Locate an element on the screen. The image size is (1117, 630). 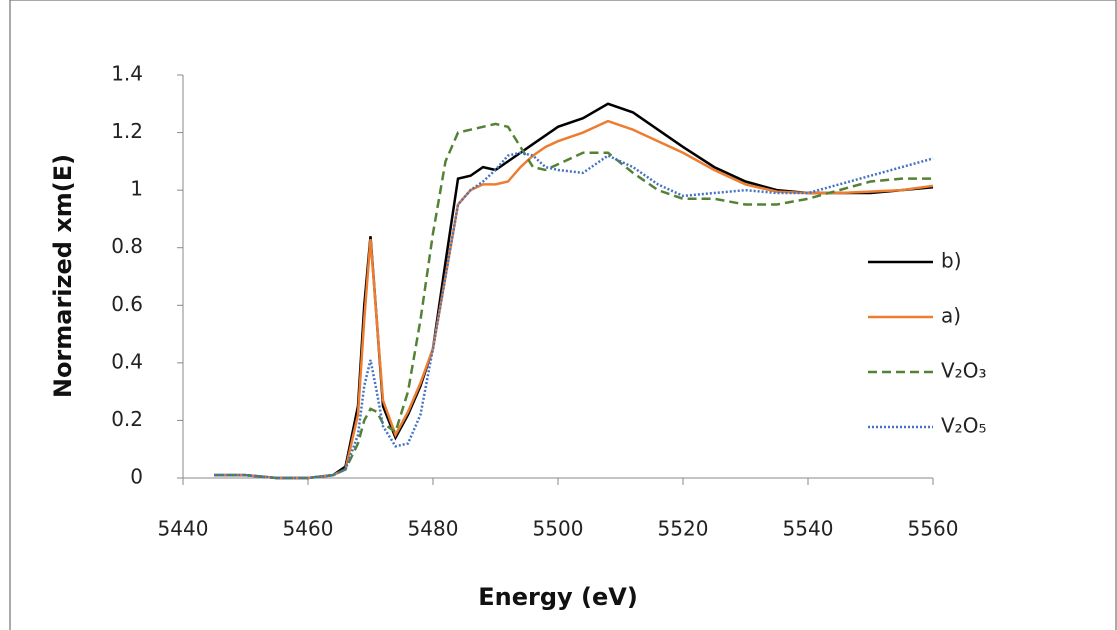
y-tick-label: 0.2 is located at coordinates (127, 419).